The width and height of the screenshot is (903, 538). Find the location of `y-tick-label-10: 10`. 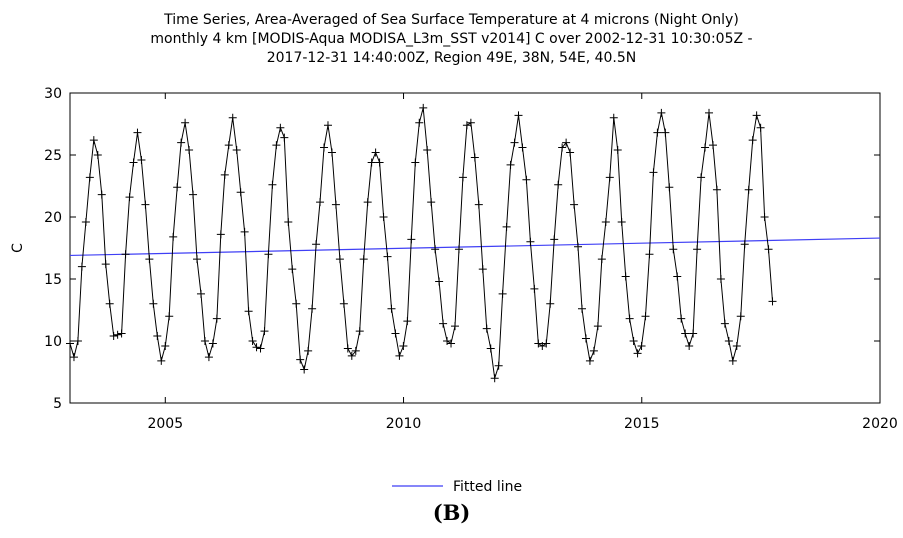

y-tick-label-10: 10 is located at coordinates (53, 342).